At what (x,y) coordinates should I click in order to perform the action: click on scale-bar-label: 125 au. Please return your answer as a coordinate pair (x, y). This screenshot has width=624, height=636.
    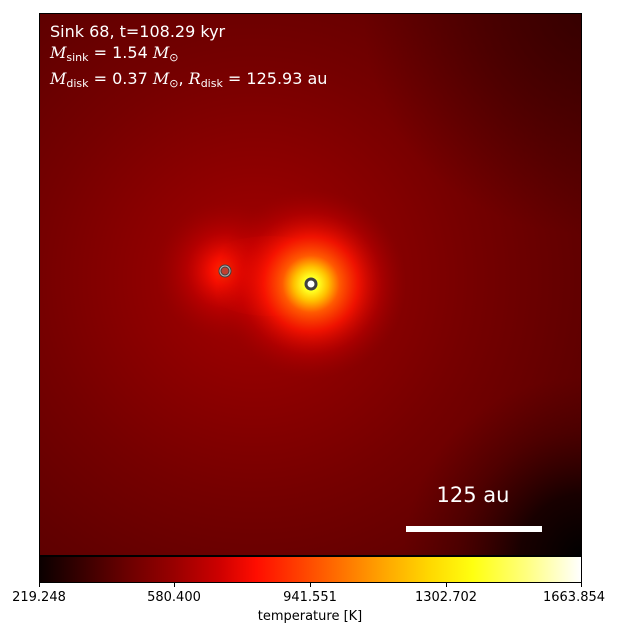
    Looking at the image, I should click on (473, 495).